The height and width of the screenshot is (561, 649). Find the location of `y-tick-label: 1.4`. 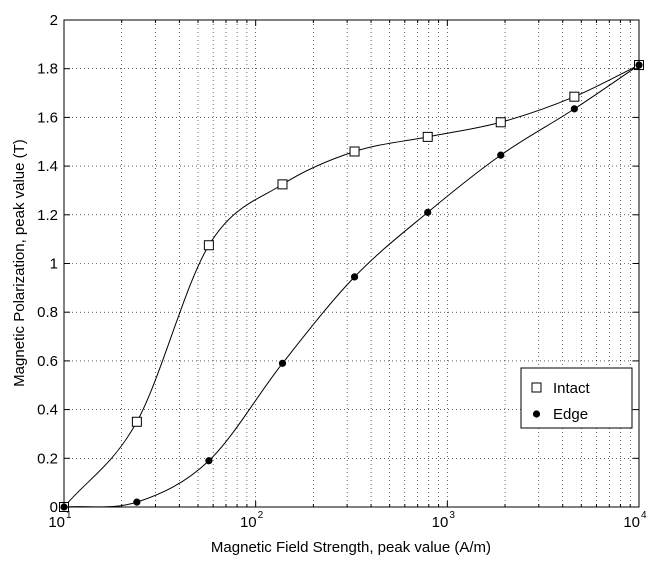

y-tick-label: 1.4 is located at coordinates (47, 166).